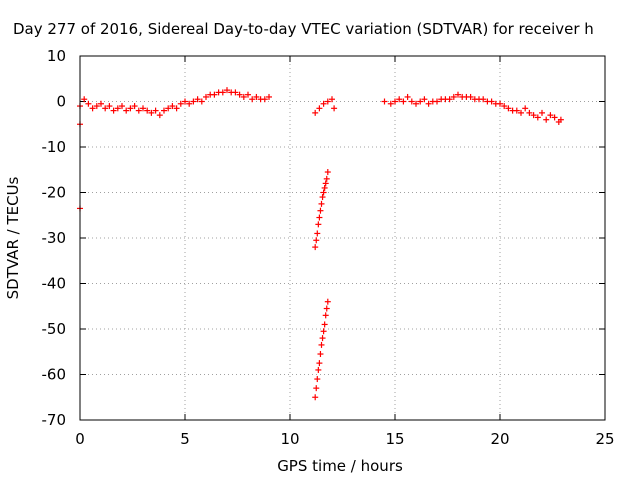 The height and width of the screenshot is (480, 640). What do you see at coordinates (54, 329) in the screenshot?
I see `y-tick-label: -50` at bounding box center [54, 329].